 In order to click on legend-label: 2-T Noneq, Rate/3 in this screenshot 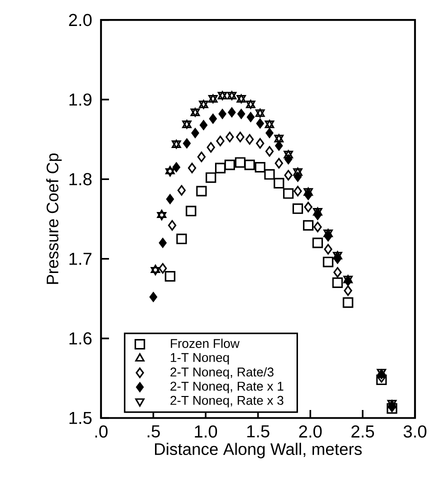, I will do `click(222, 373)`.